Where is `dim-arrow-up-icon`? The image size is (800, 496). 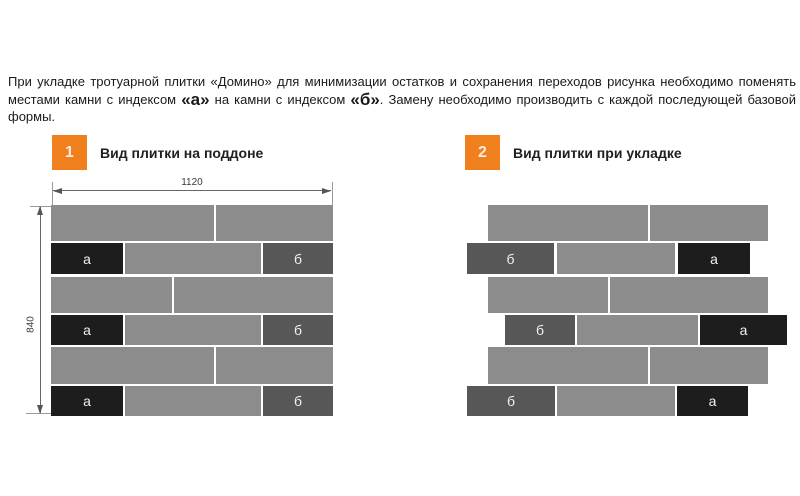 dim-arrow-up-icon is located at coordinates (40, 210).